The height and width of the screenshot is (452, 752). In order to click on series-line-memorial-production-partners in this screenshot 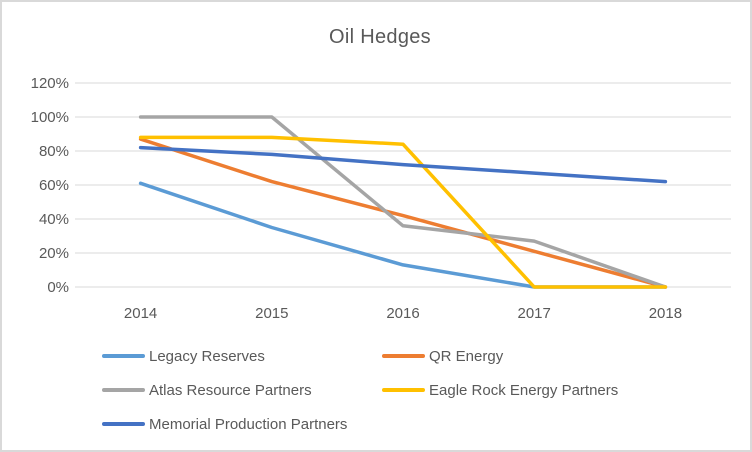, I will do `click(403, 164)`.